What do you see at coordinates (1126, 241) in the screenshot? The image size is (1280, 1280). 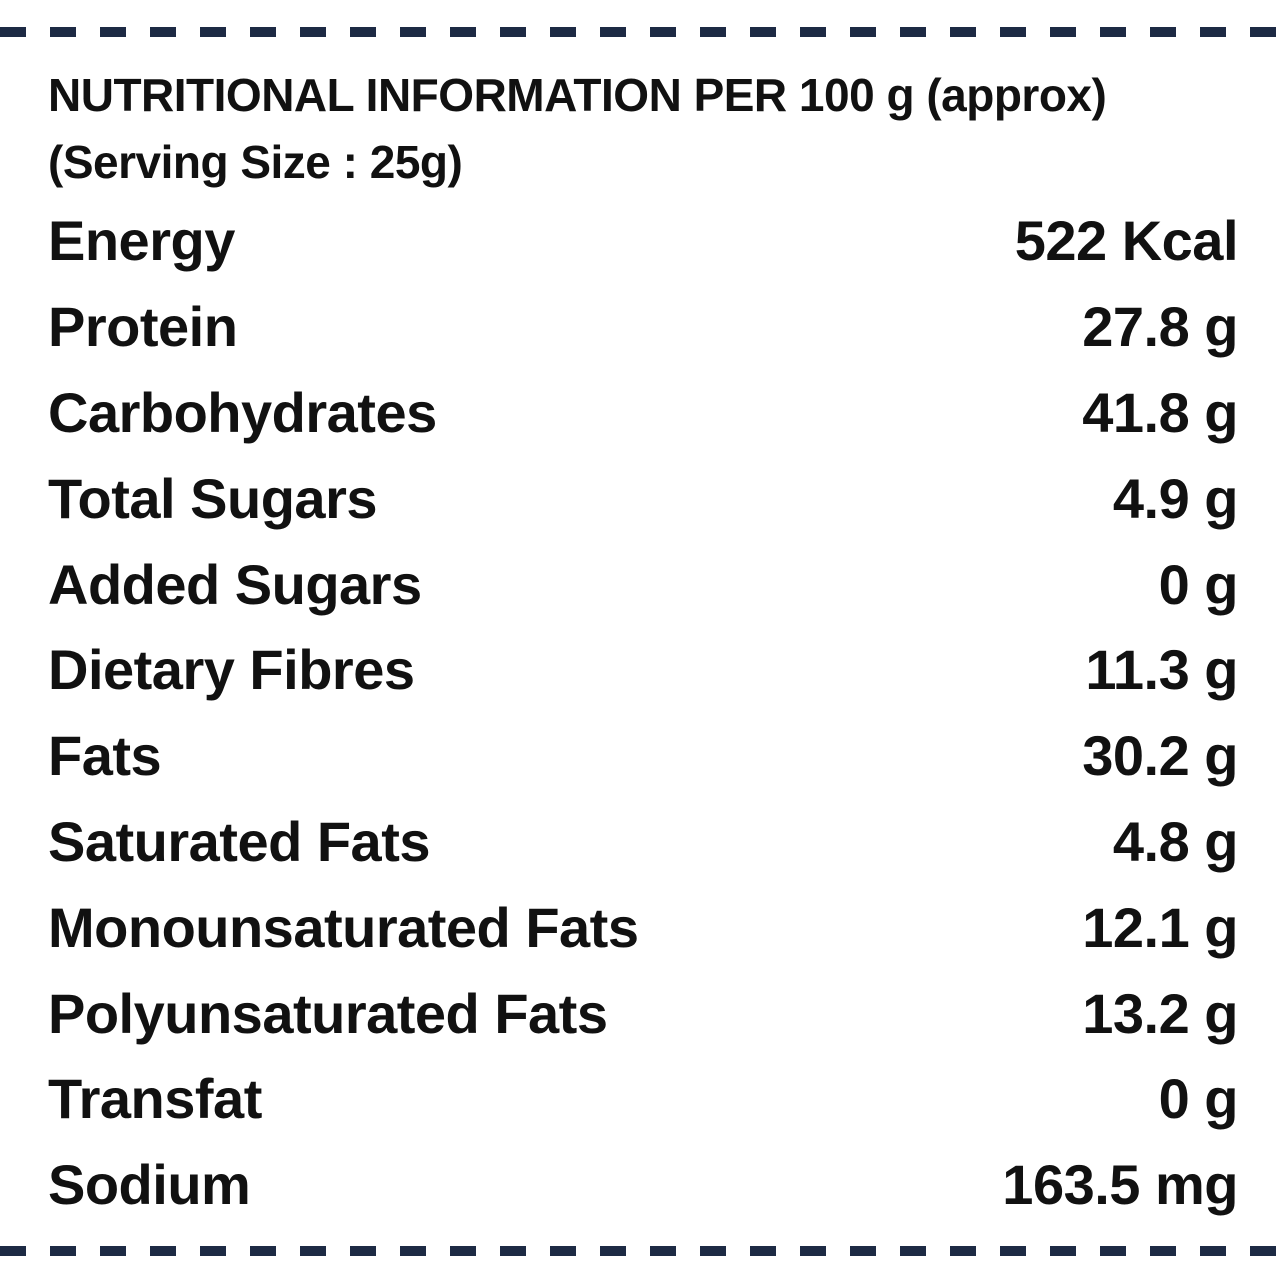 I see `nutrient-value: 522 Kcal` at bounding box center [1126, 241].